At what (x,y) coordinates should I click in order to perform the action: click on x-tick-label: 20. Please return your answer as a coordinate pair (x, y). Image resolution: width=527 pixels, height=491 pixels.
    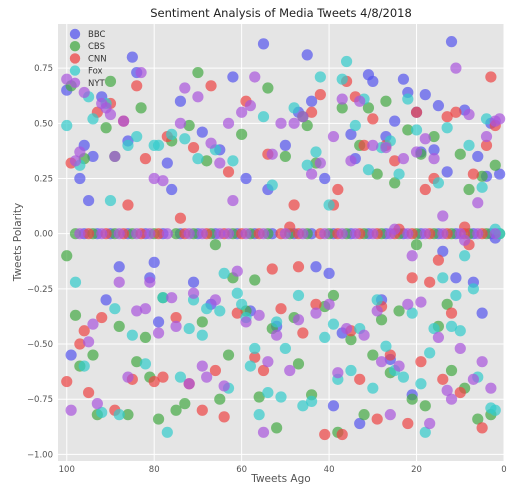
    Looking at the image, I should click on (416, 470).